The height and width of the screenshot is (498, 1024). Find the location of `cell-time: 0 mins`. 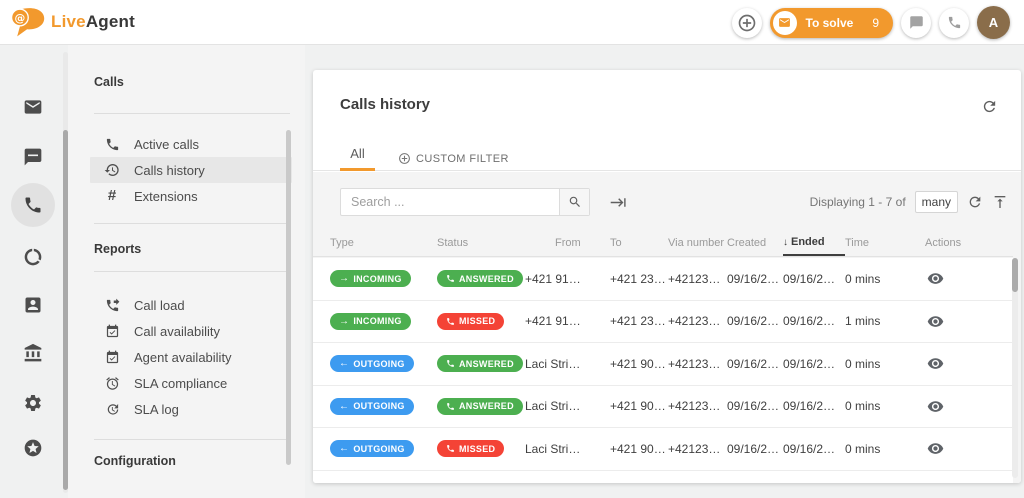

cell-time: 0 mins is located at coordinates (863, 406).